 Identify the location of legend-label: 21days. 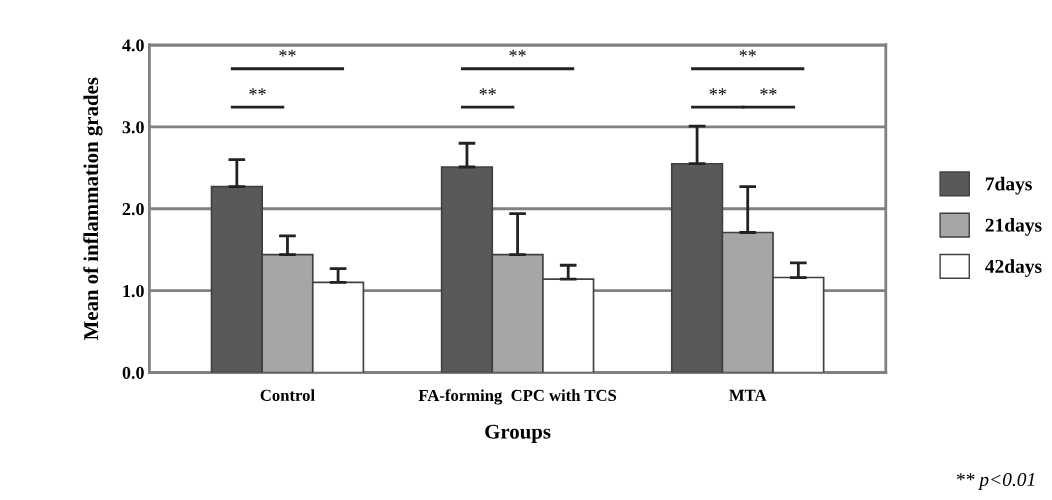
(1013, 227).